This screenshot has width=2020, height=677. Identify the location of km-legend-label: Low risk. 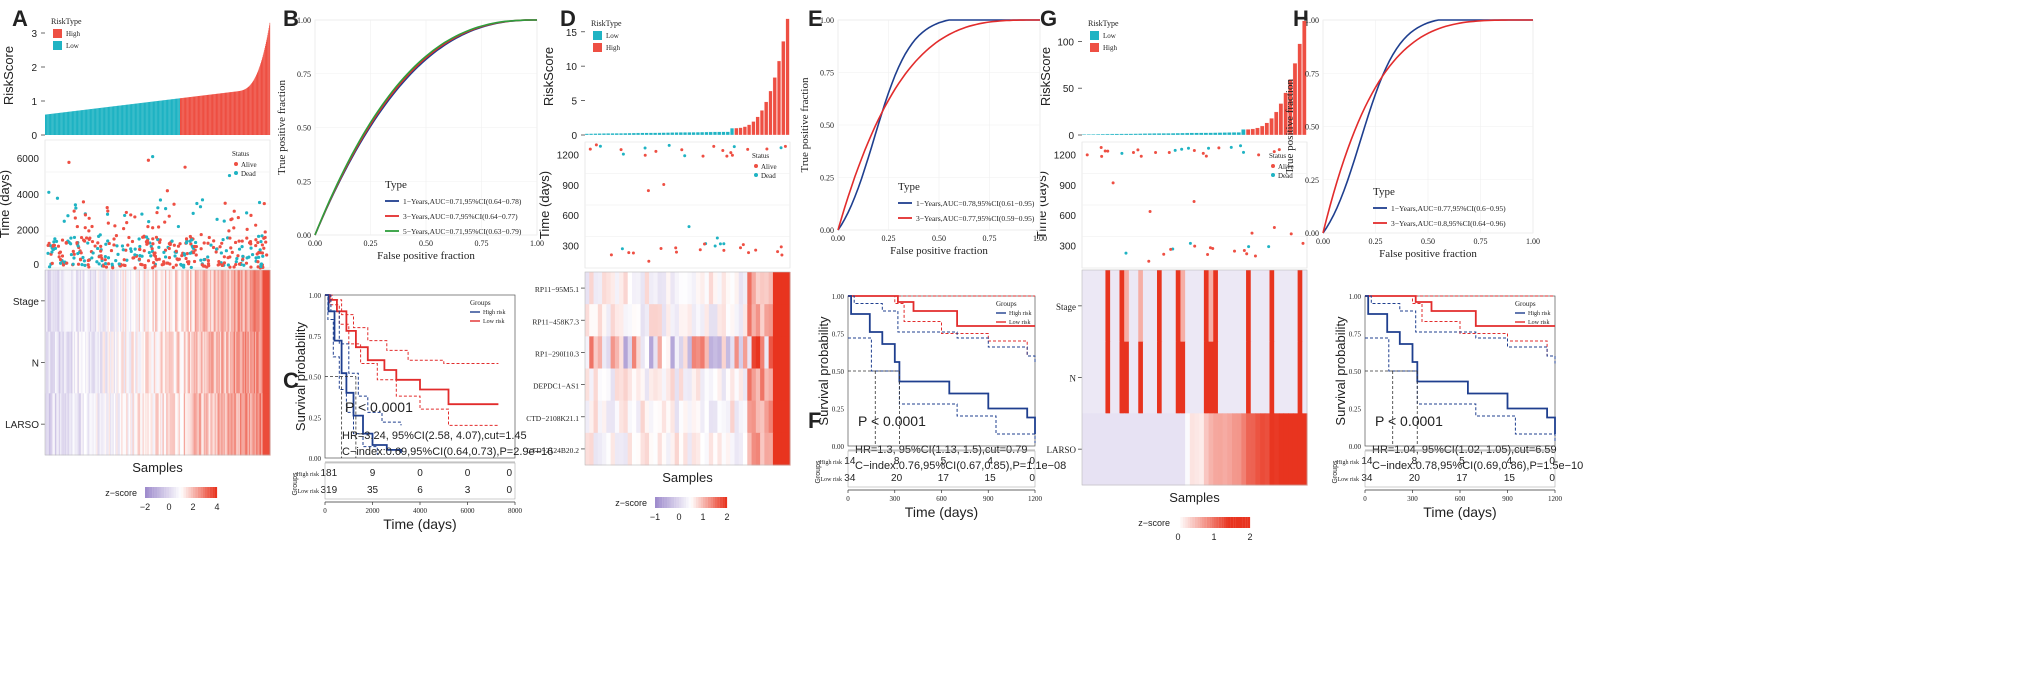
(1539, 323).